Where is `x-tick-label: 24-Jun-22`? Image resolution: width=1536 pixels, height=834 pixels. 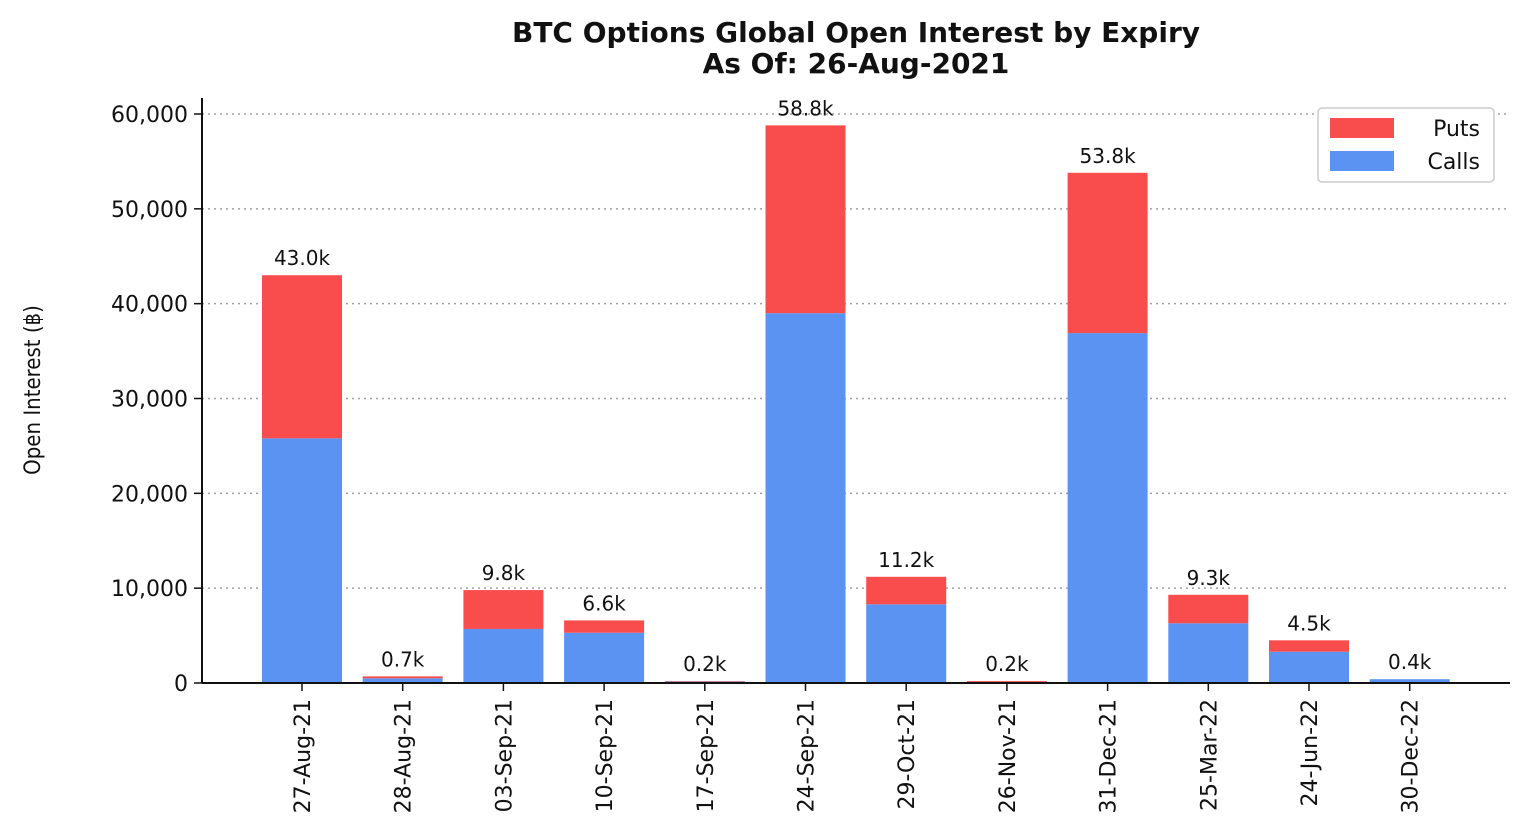 x-tick-label: 24-Jun-22 is located at coordinates (1310, 752).